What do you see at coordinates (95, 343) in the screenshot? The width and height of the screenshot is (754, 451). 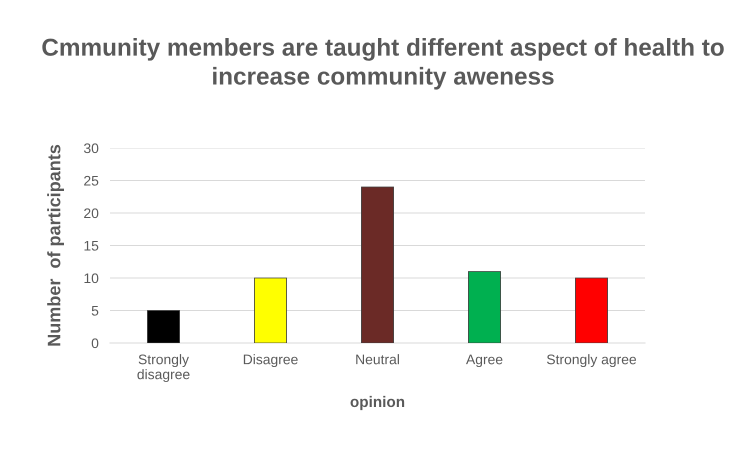 I see `y-tick-label: 0` at bounding box center [95, 343].